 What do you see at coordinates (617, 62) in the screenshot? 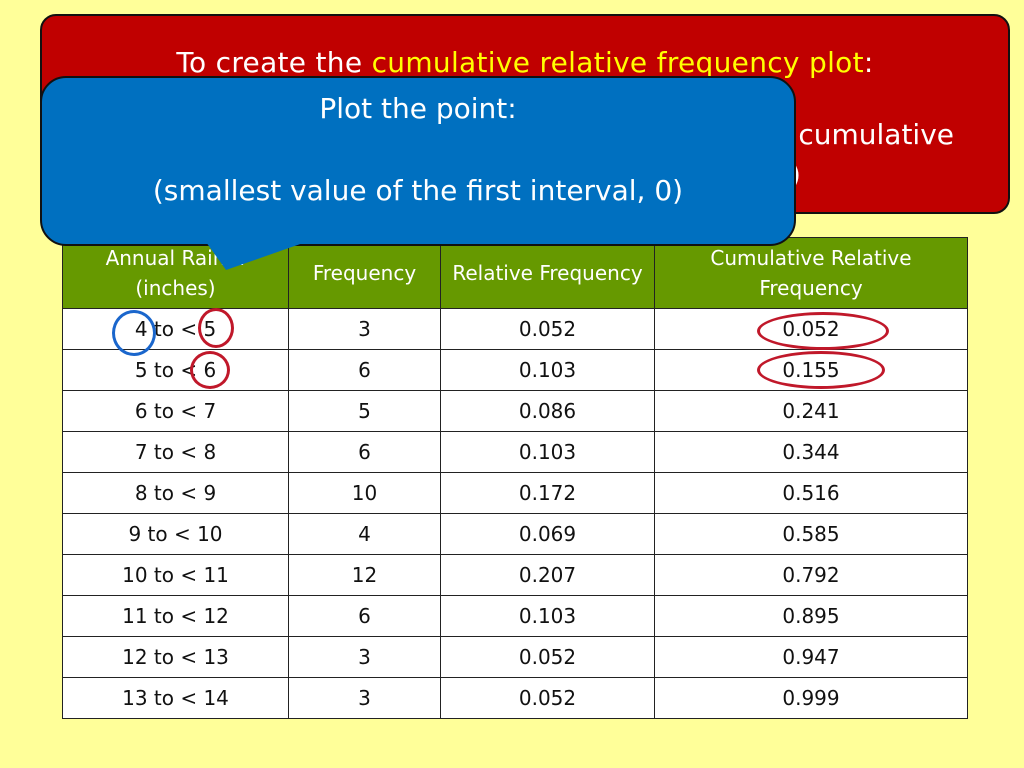
I see `instruction-title-highlight: cumulative relative frequency plot` at bounding box center [617, 62].